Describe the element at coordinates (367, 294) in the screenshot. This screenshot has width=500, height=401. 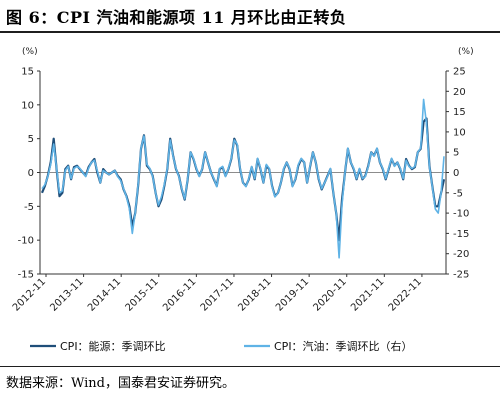
I see `x-tick-label: 2021-11` at that location.